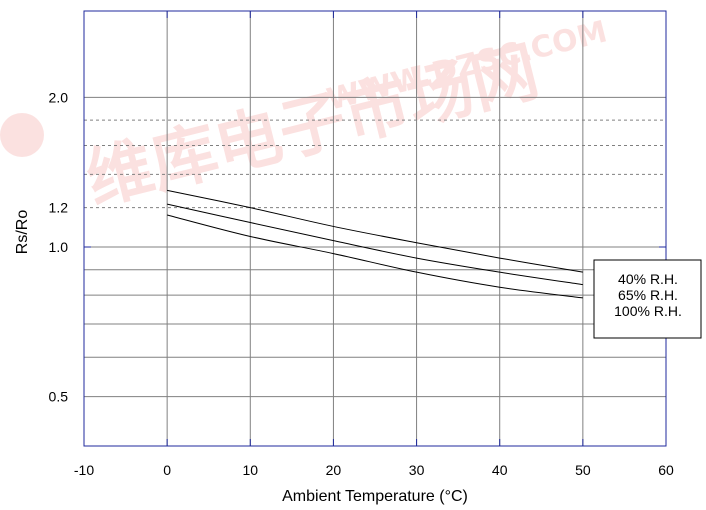 This screenshot has width=706, height=510. I want to click on x-tick-label: 40, so click(500, 470).